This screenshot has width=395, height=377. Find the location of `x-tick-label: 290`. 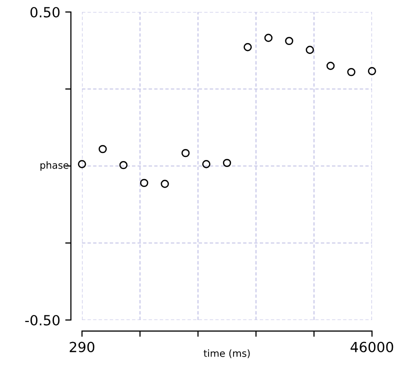

x-tick-label: 290 is located at coordinates (82, 347).